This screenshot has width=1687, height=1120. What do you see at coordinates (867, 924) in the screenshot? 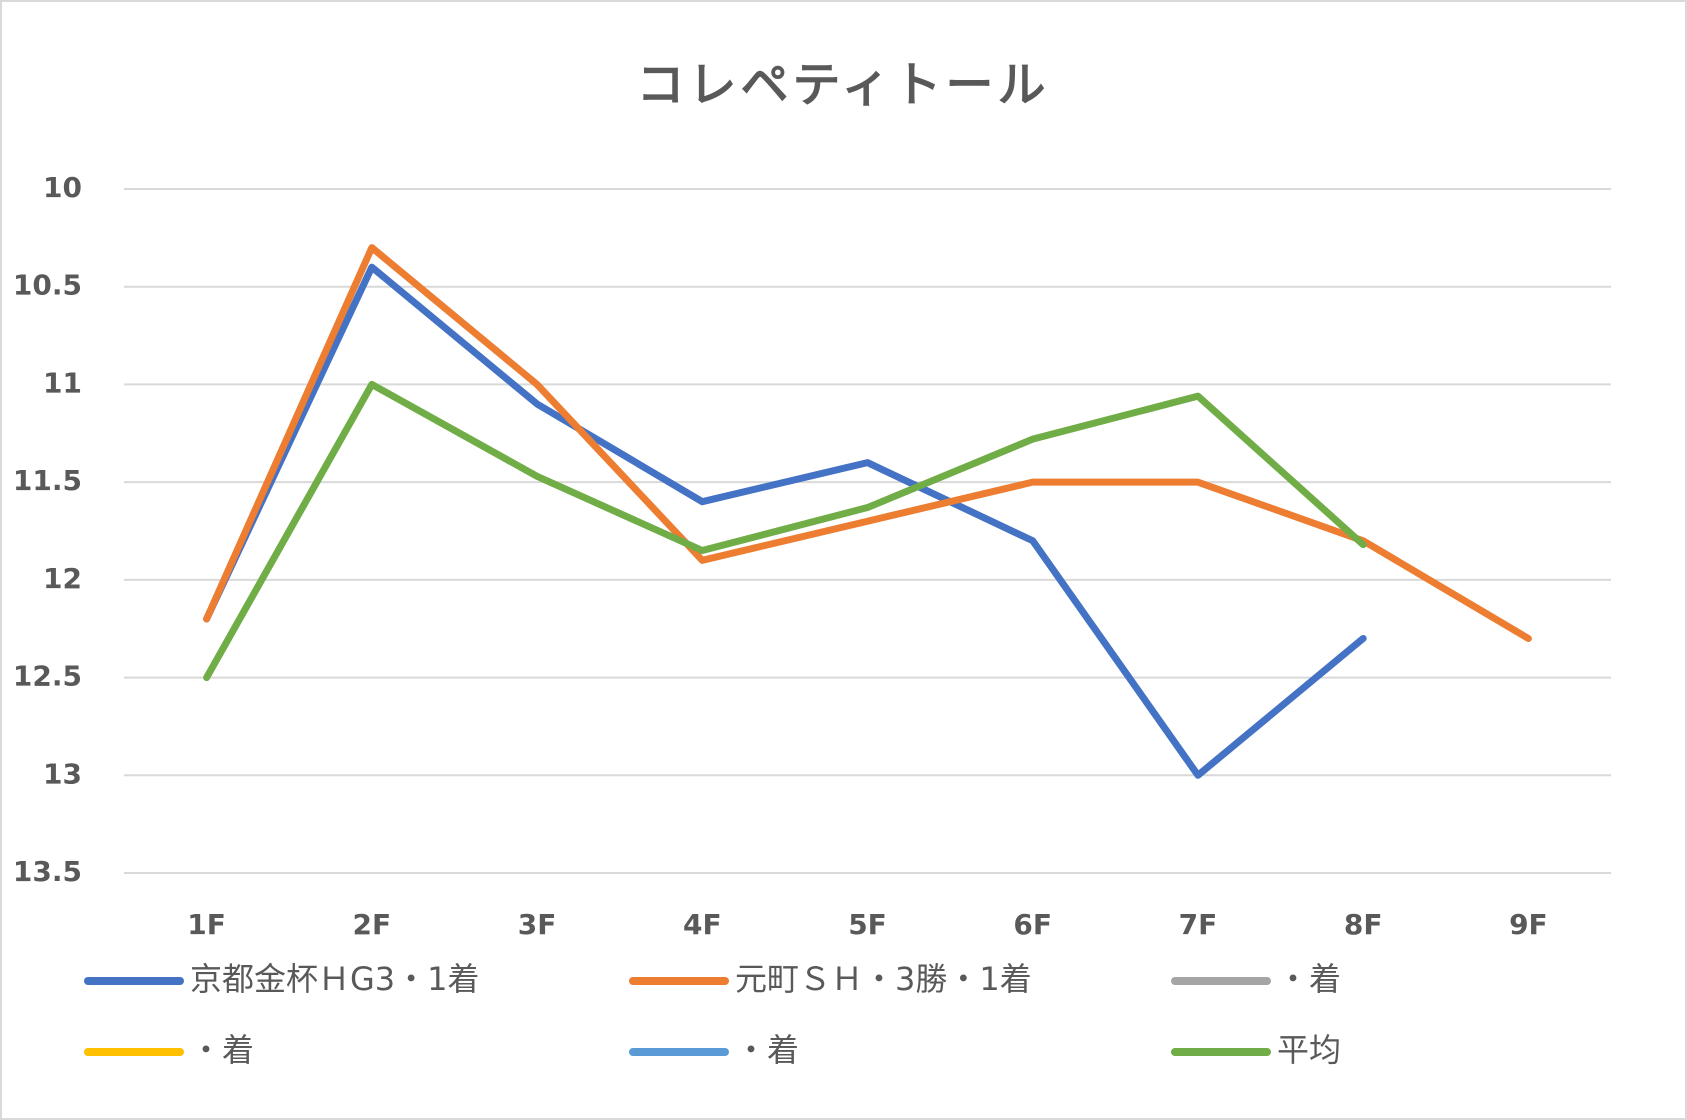
I see `x-tick-label: 5F` at bounding box center [867, 924].